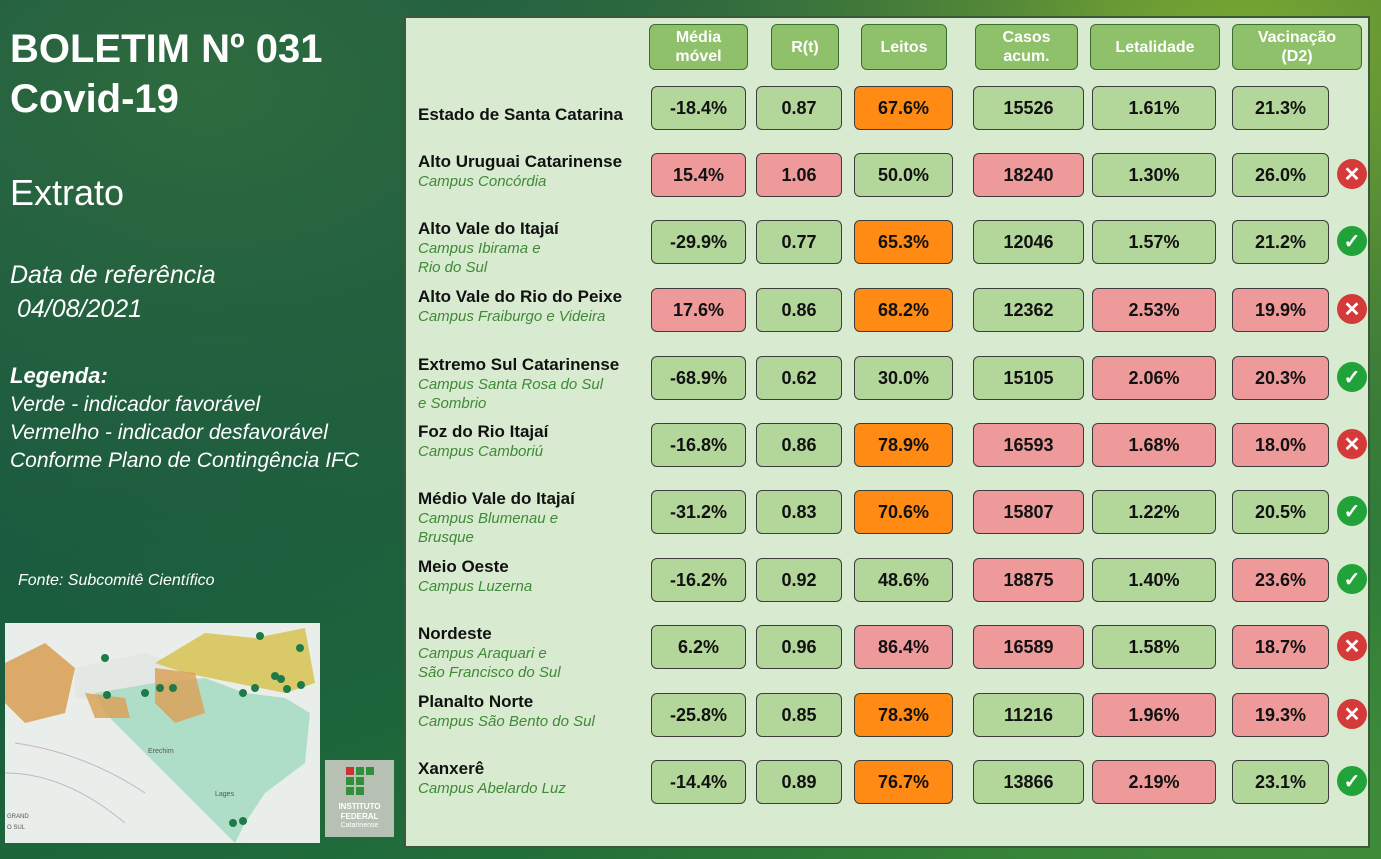  I want to click on cell-beds: 65.3%, so click(903, 242).